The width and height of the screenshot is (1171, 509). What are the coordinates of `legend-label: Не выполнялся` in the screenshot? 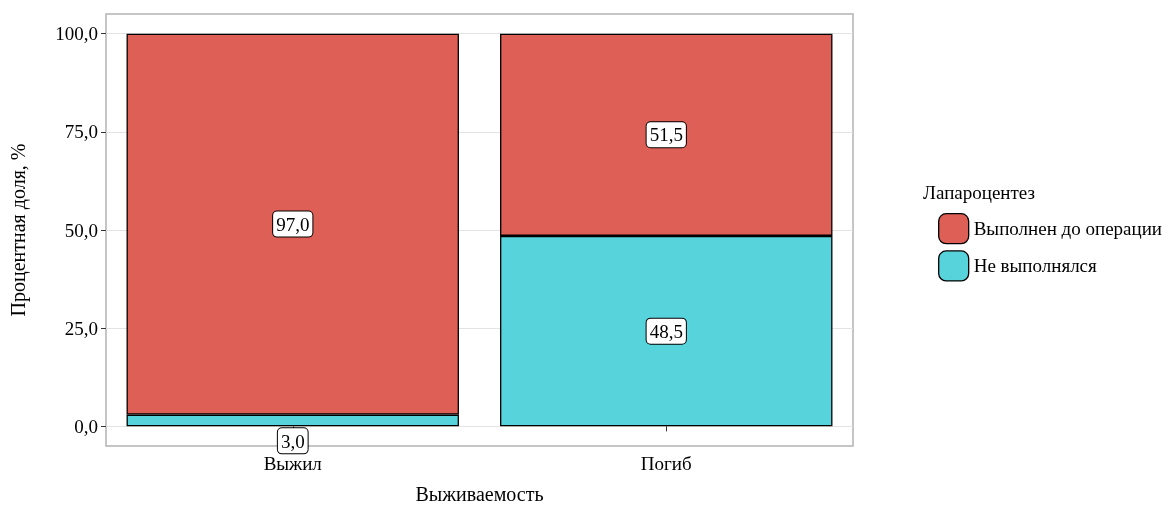 It's located at (1035, 266).